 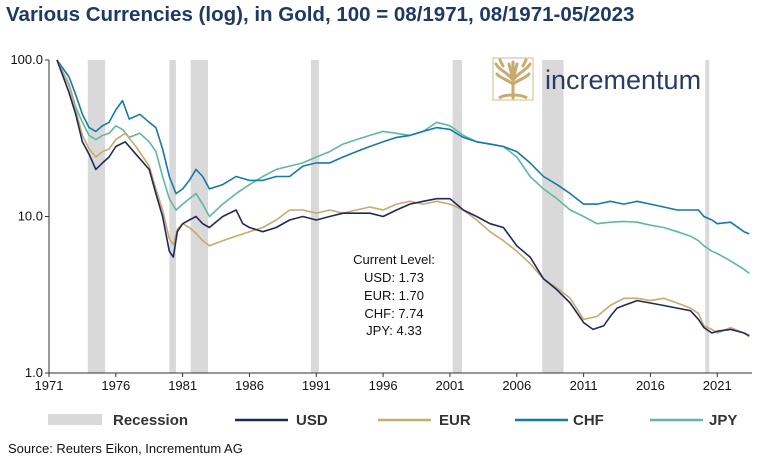 What do you see at coordinates (623, 80) in the screenshot?
I see `brand-name: incrementum` at bounding box center [623, 80].